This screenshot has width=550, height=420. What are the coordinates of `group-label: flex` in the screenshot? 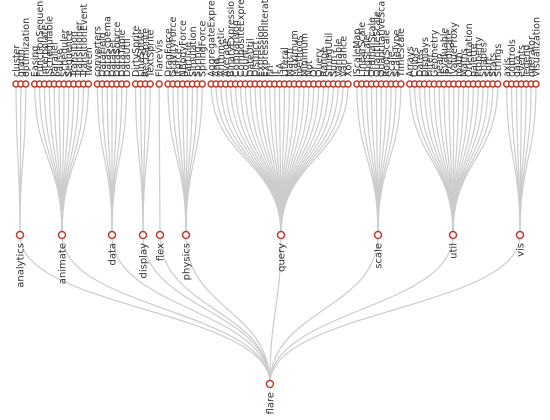 It's located at (161, 252).